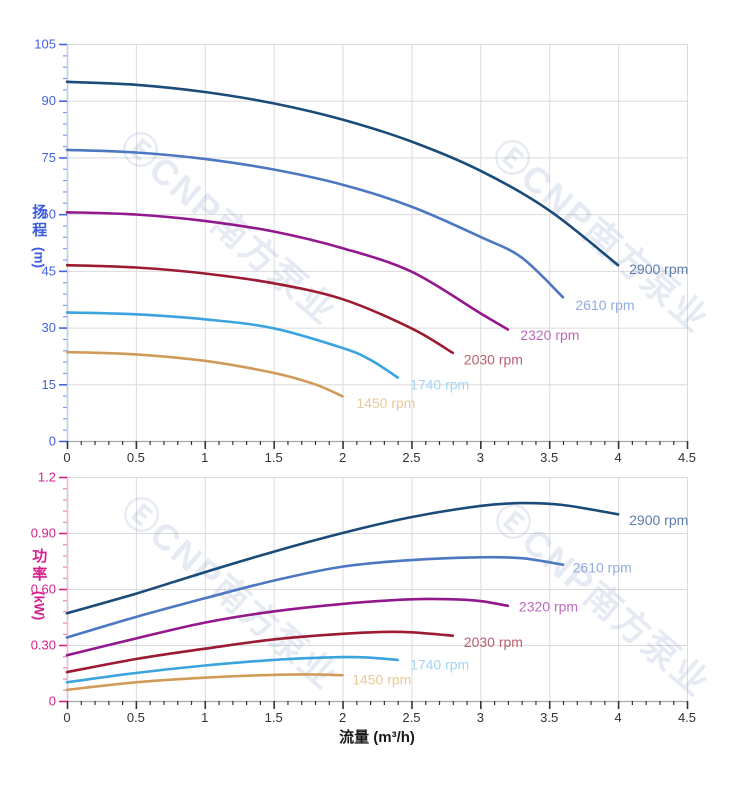  I want to click on y-tick-label: 90, so click(49, 100).